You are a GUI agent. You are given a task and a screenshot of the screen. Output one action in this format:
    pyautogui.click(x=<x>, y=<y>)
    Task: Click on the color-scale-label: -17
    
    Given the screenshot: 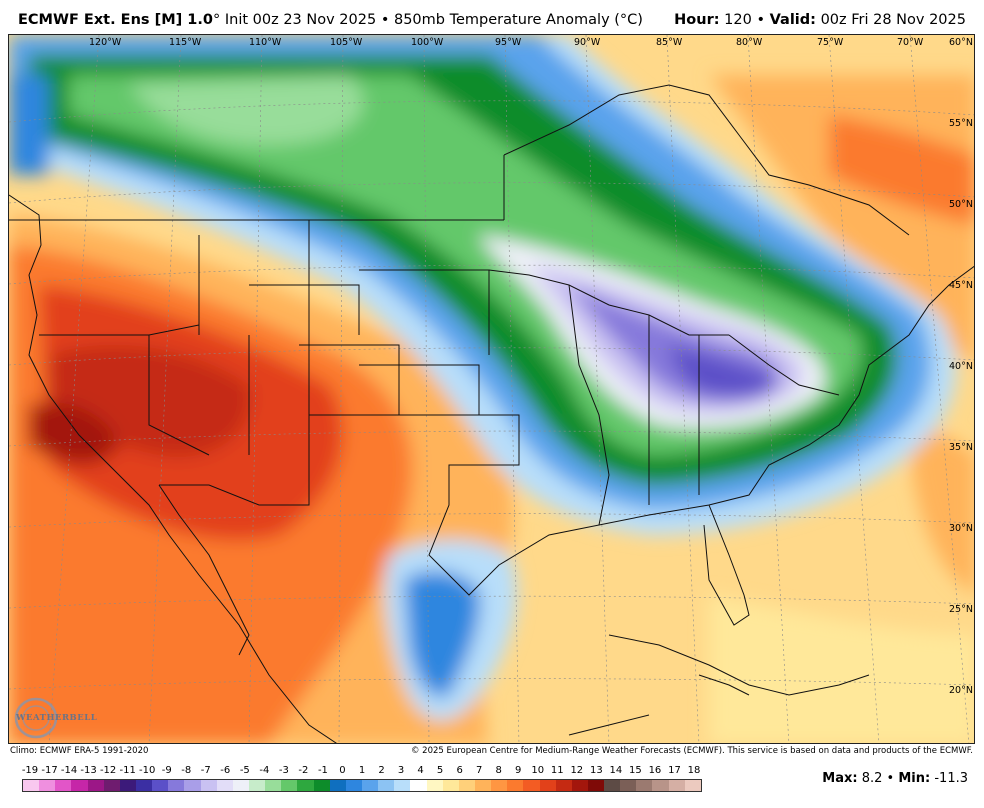 What is the action you would take?
    pyautogui.click(x=49, y=770)
    